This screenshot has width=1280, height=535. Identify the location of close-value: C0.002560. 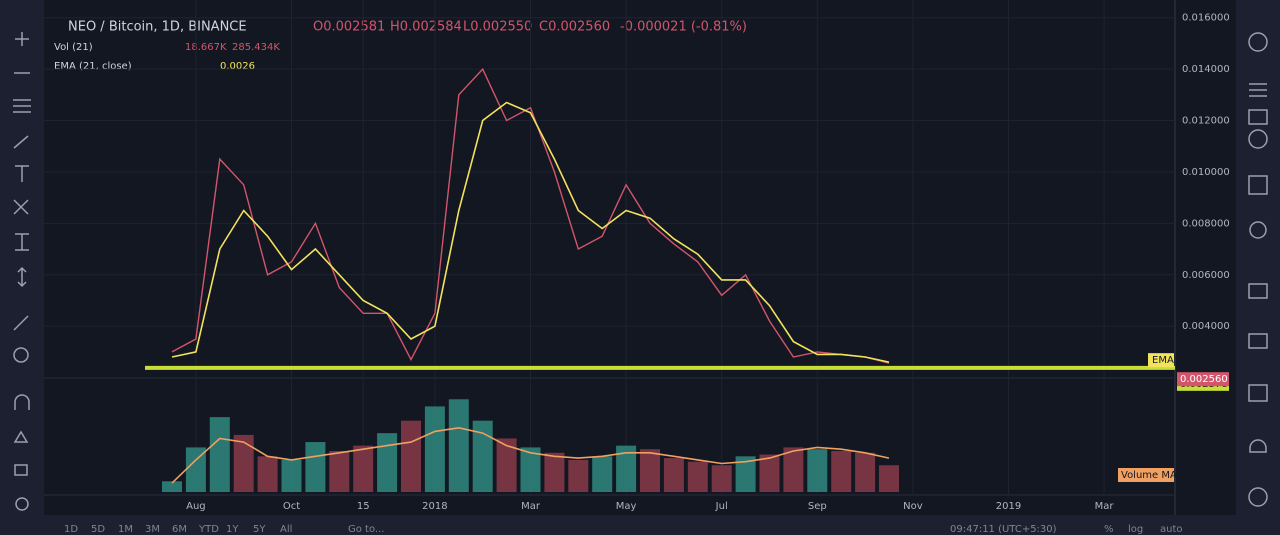
(574, 27).